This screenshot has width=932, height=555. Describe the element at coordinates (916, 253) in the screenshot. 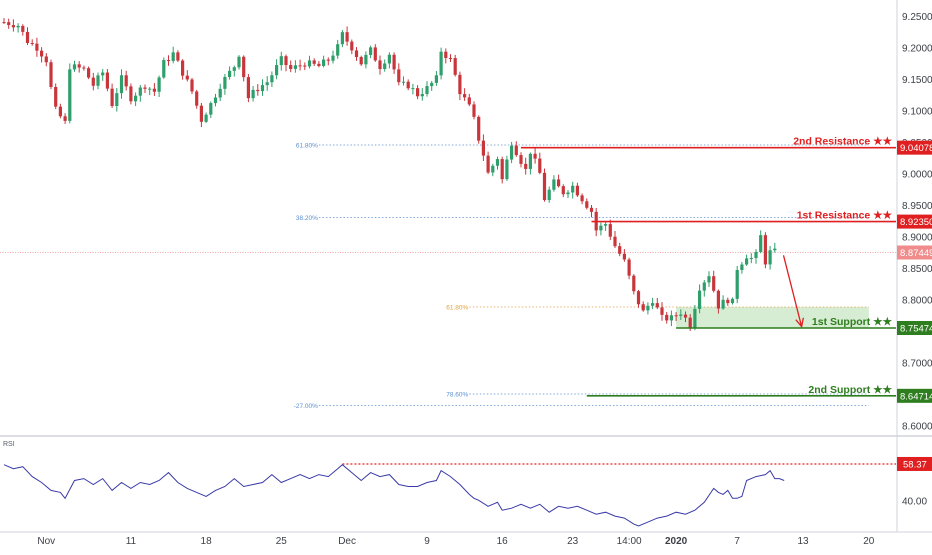

I see `current-price-tag: 8.87449` at that location.